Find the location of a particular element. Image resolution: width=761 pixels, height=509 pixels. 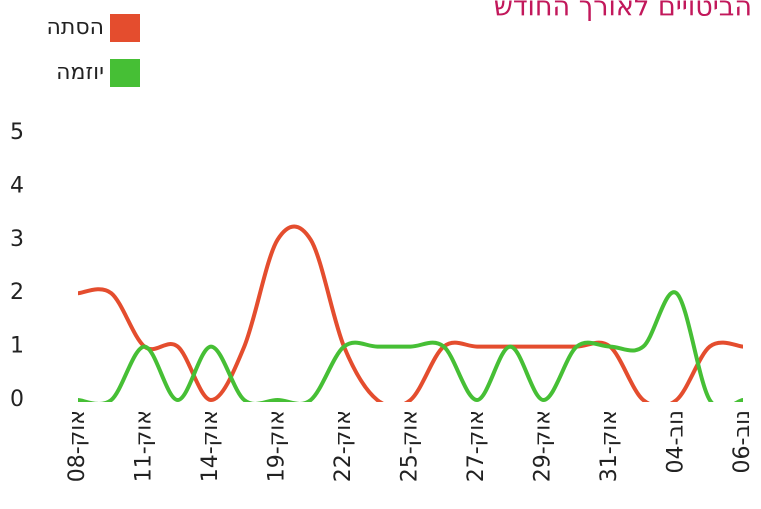

x-tick: 22-אוק is located at coordinates (343, 446).